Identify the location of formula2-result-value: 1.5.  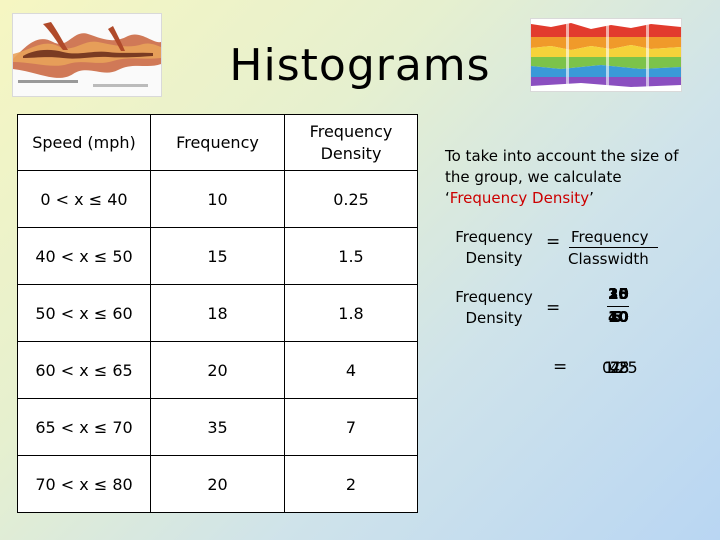
(617, 367).